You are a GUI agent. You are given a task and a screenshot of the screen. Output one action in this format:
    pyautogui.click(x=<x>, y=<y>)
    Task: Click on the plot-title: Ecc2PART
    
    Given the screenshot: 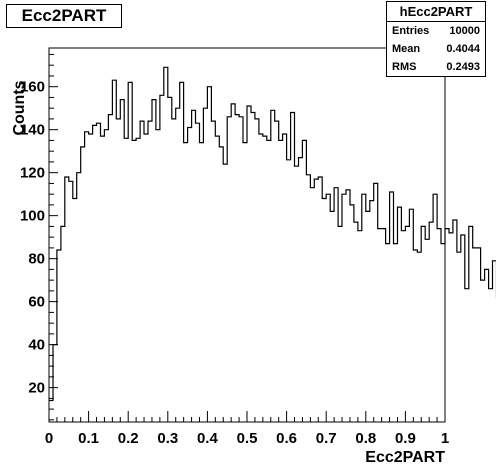 What is the action you would take?
    pyautogui.click(x=64, y=16)
    